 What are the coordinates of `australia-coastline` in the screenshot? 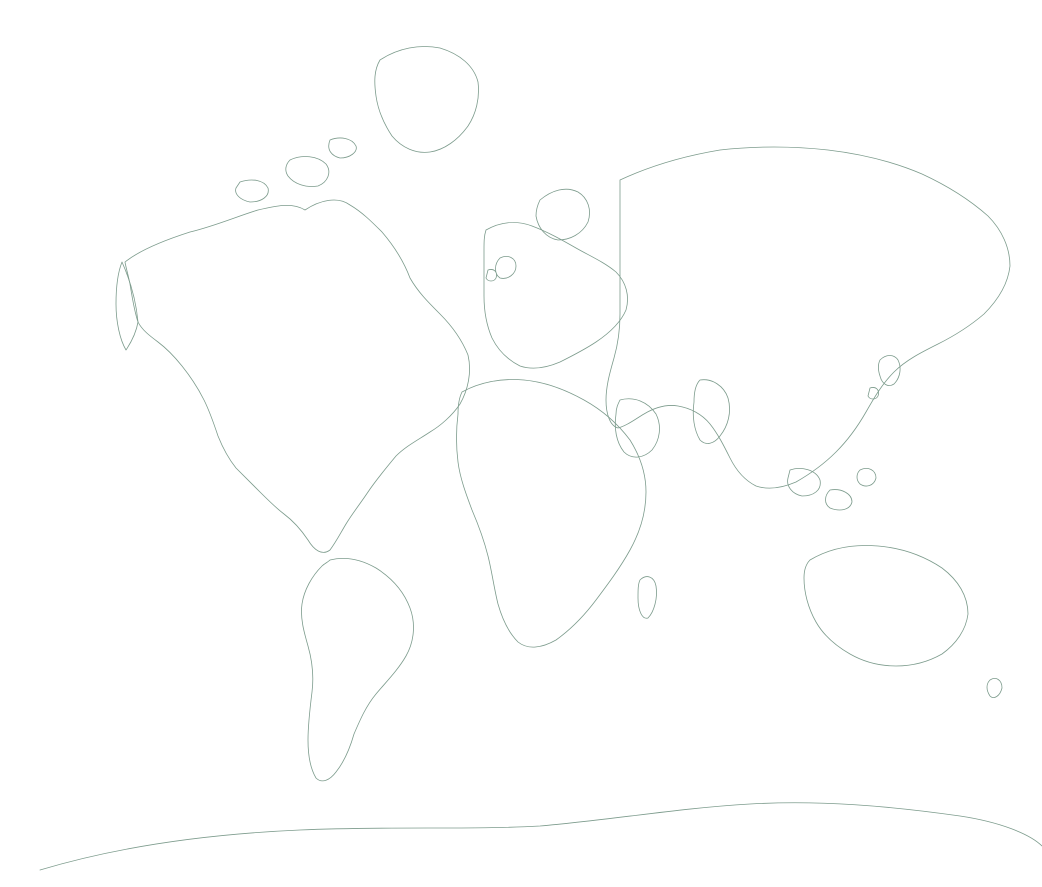 It's located at (886, 606).